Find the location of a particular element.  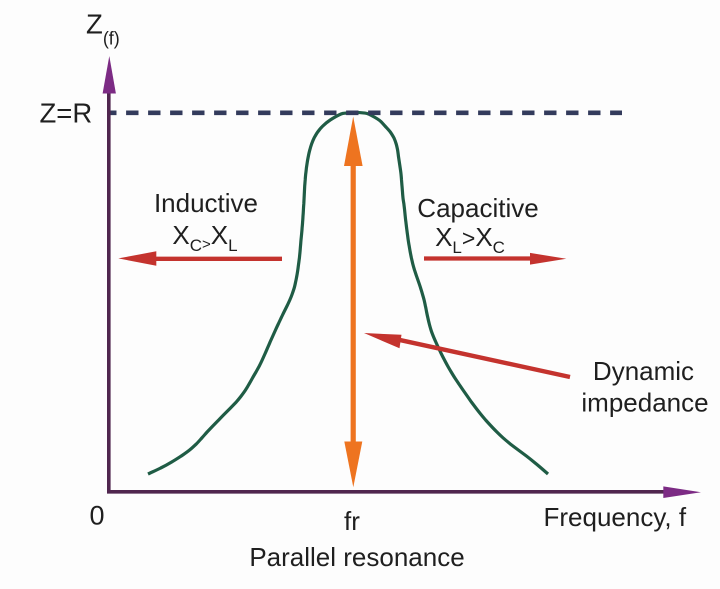

svg-text: Inductive is located at coordinates (206, 203).